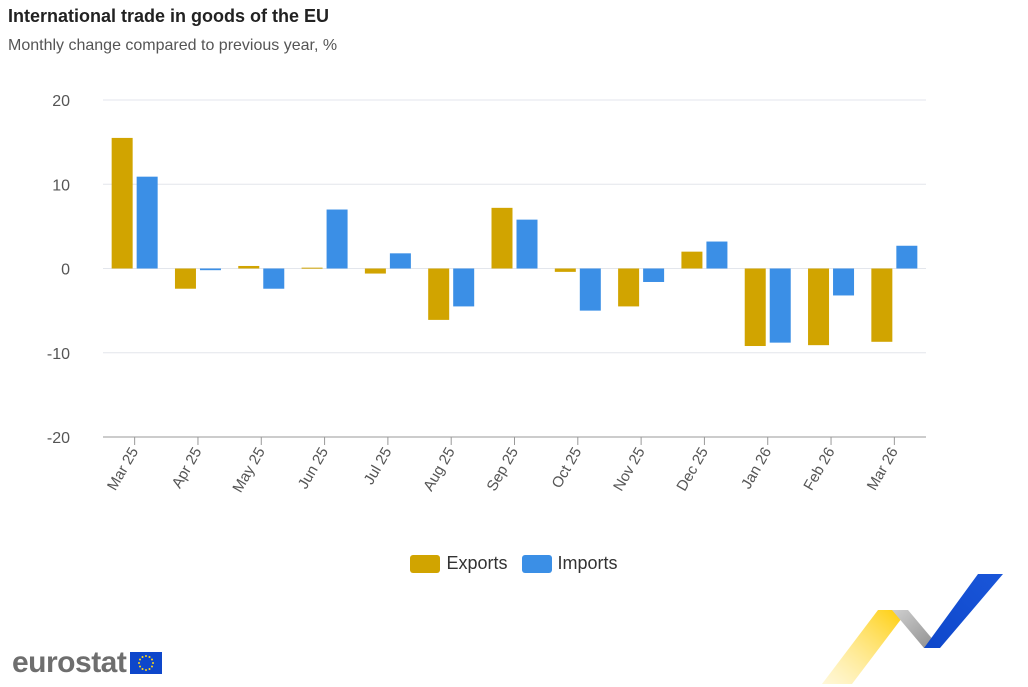 This screenshot has width=1028, height=687. I want to click on x-tick-label: Feb 26, so click(819, 469).